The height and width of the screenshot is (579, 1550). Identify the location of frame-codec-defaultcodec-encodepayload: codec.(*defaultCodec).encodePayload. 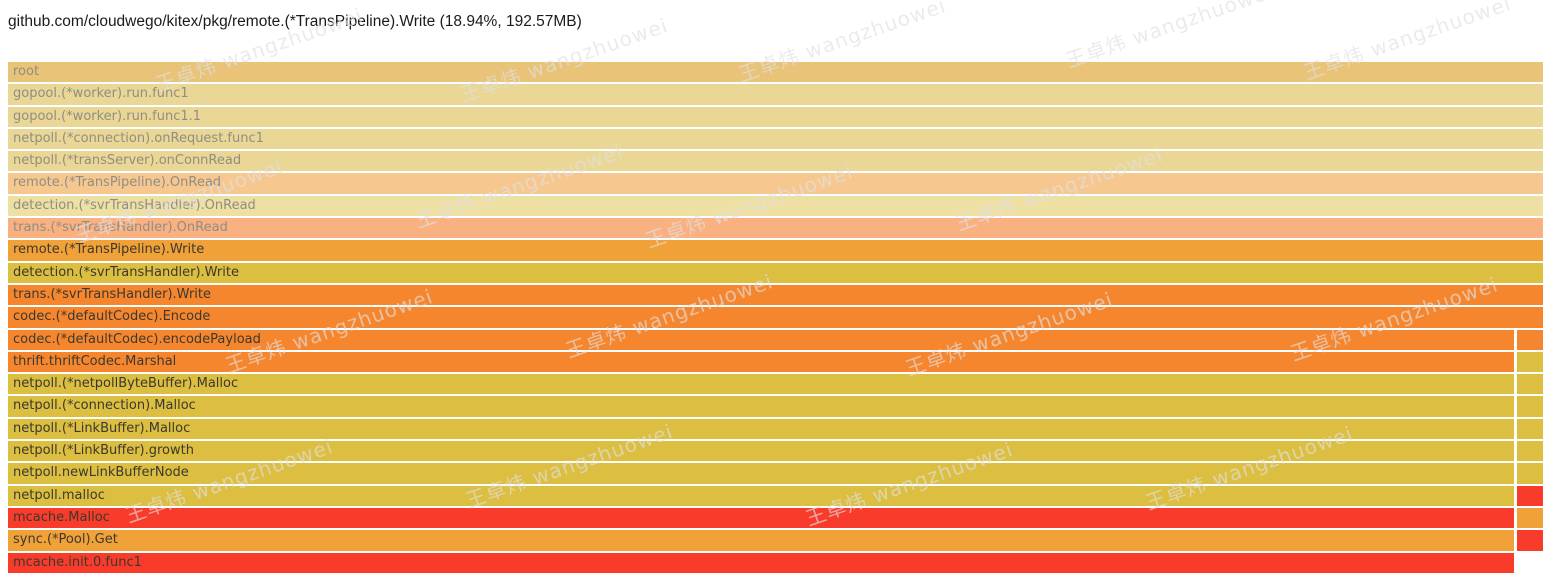
(761, 339).